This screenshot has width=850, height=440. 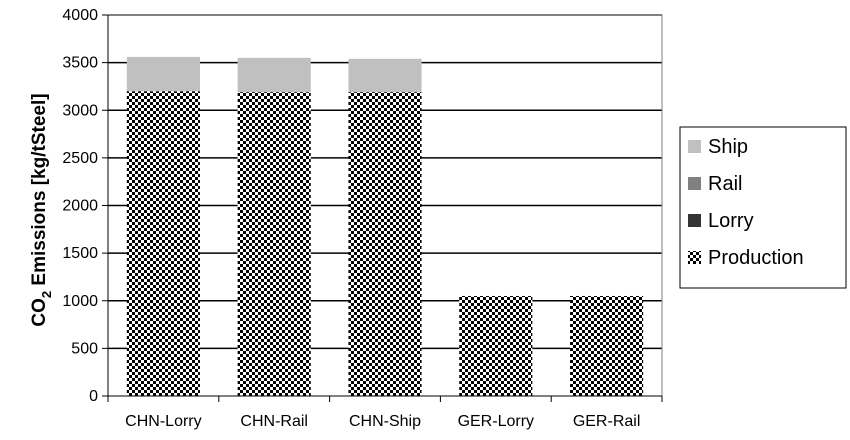 I want to click on y-axis-label: CO2 Emissions [kg/tSteel], so click(x=41, y=209).